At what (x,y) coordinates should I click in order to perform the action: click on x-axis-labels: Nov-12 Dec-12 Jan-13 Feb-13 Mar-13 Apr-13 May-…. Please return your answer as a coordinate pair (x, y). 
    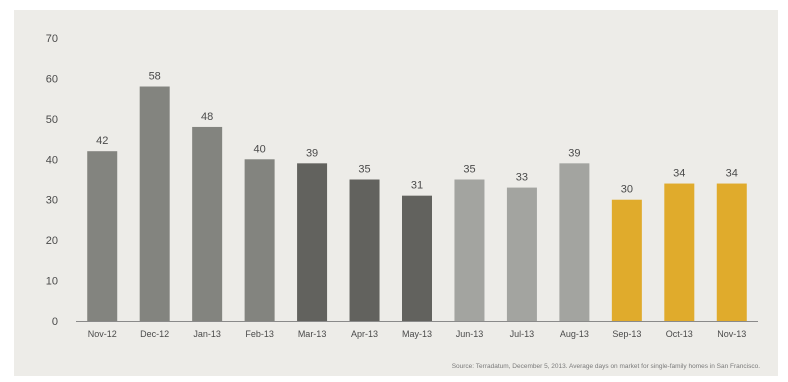
    Looking at the image, I should click on (417, 334).